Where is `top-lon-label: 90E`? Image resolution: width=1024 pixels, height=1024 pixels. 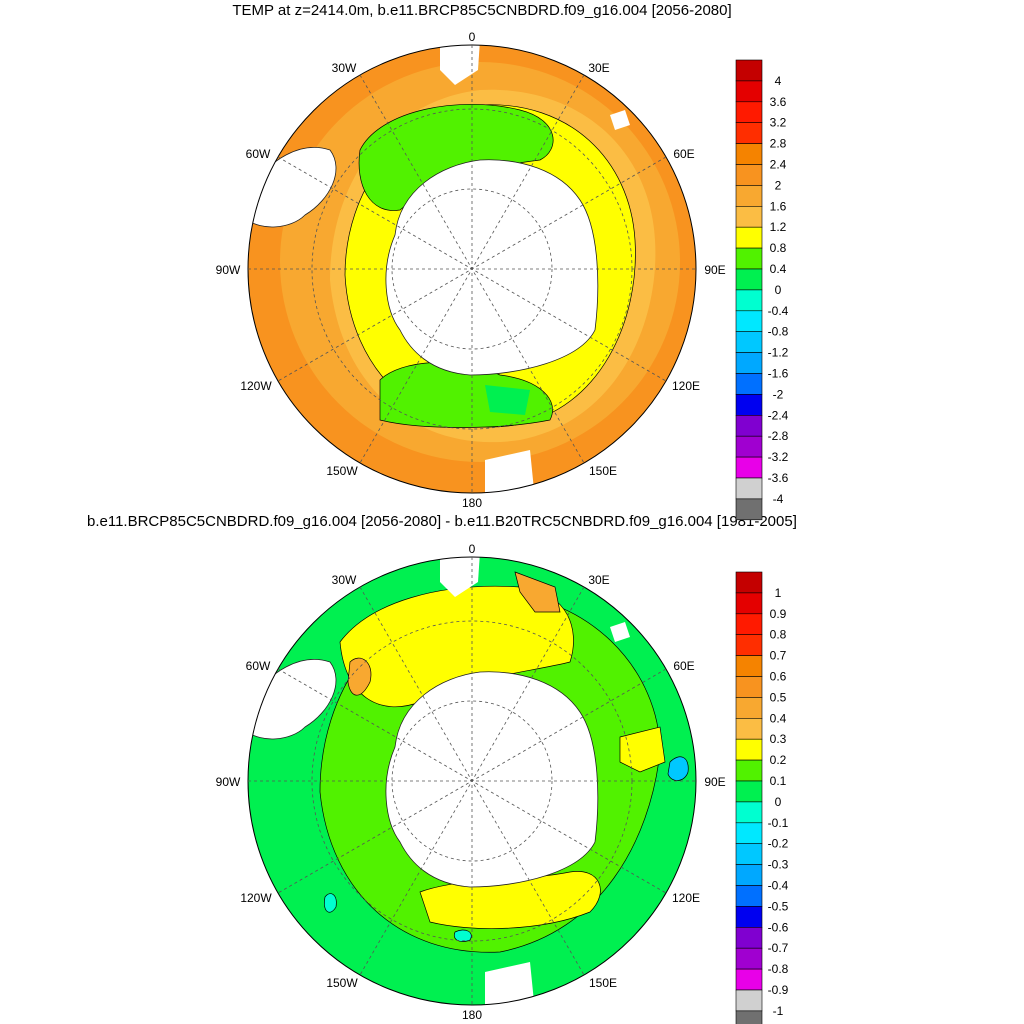 top-lon-label: 90E is located at coordinates (714, 270).